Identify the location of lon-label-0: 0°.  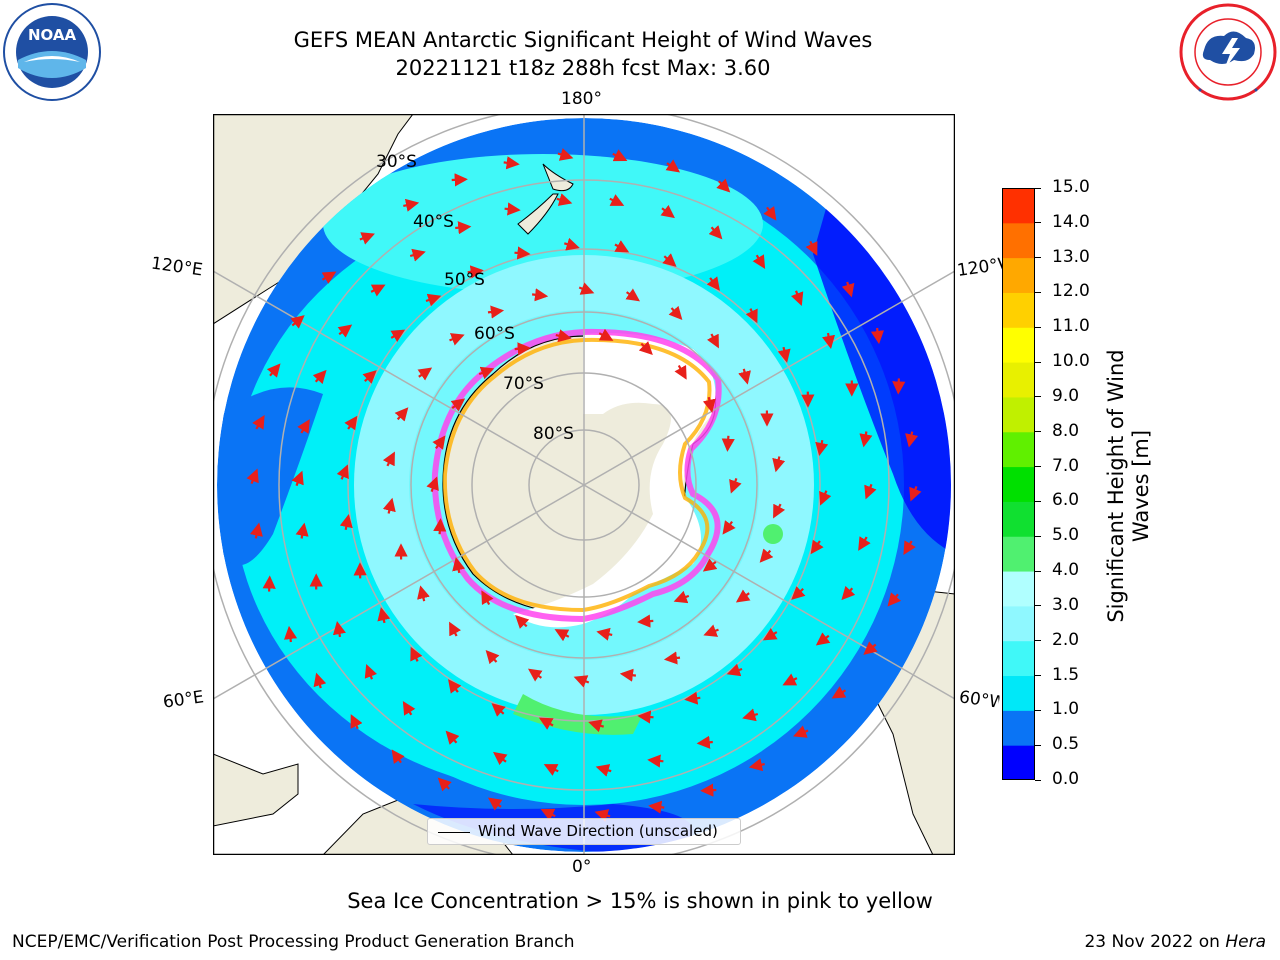
(582, 867).